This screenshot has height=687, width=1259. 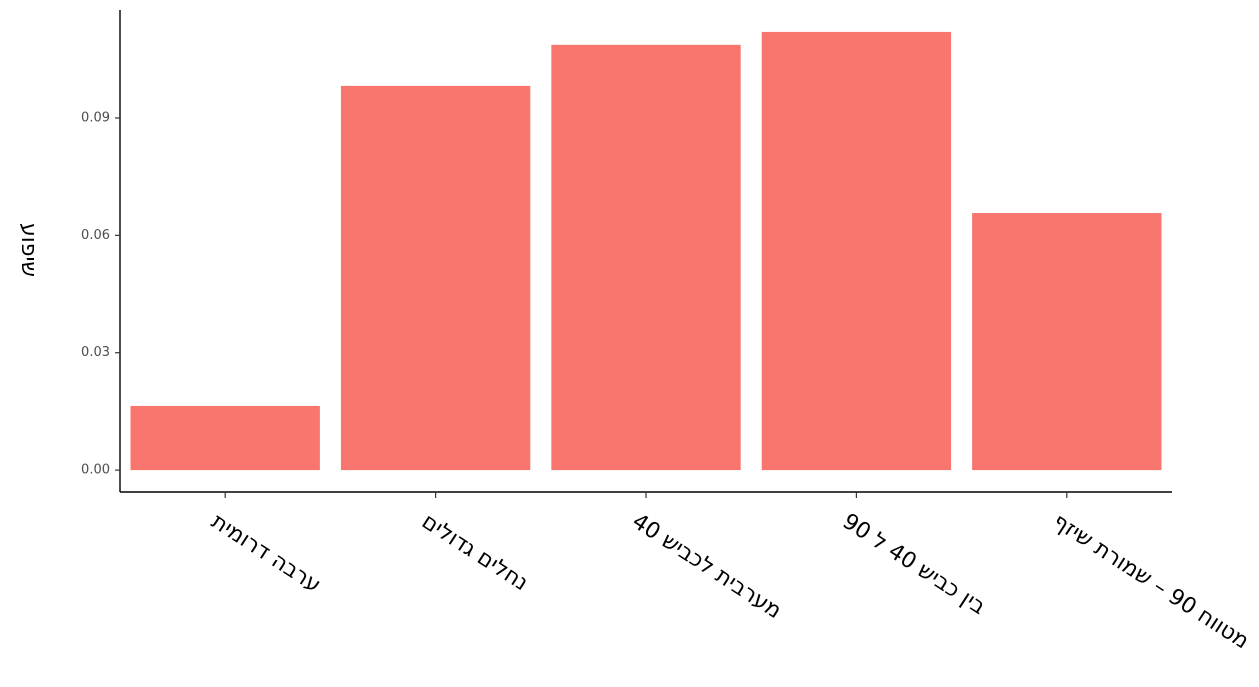 What do you see at coordinates (95, 117) in the screenshot?
I see `y-tick-label: 0.09` at bounding box center [95, 117].